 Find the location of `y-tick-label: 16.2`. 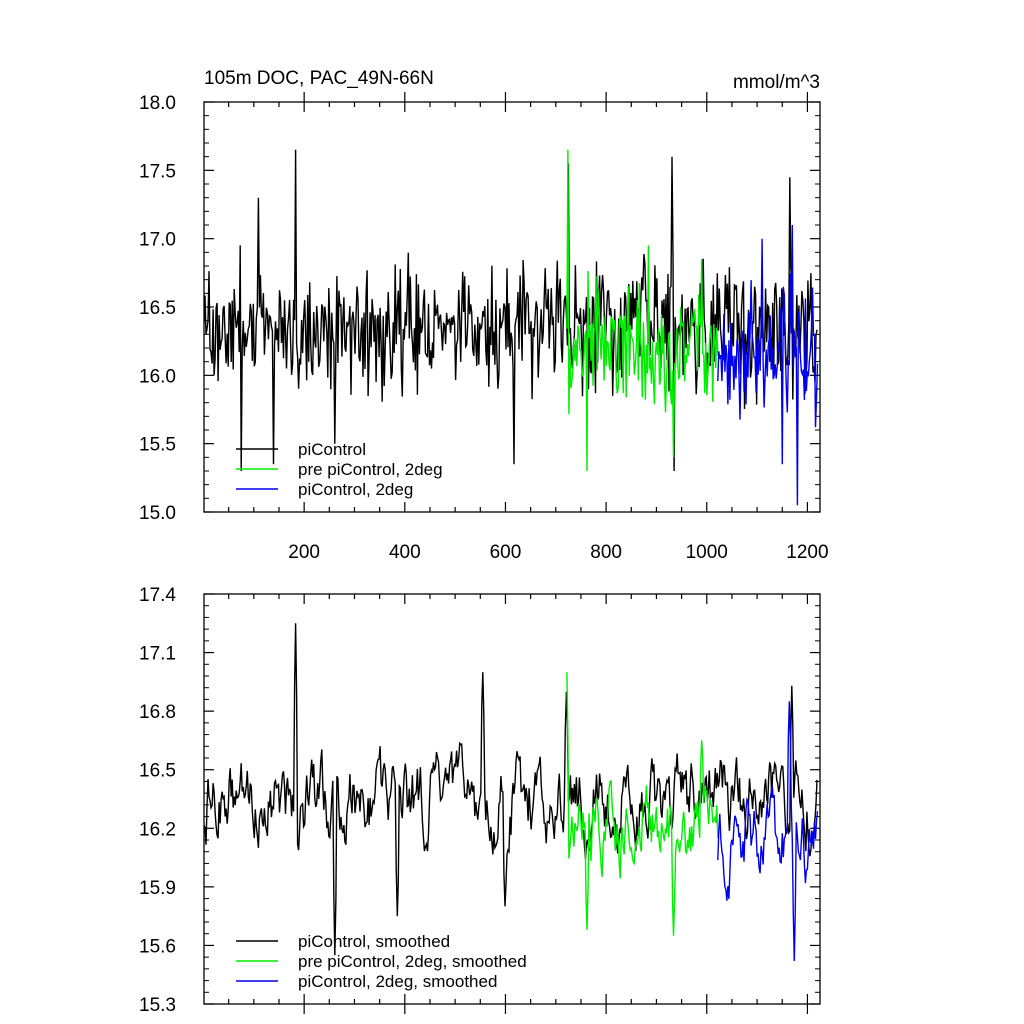

y-tick-label: 16.2 is located at coordinates (157, 829).